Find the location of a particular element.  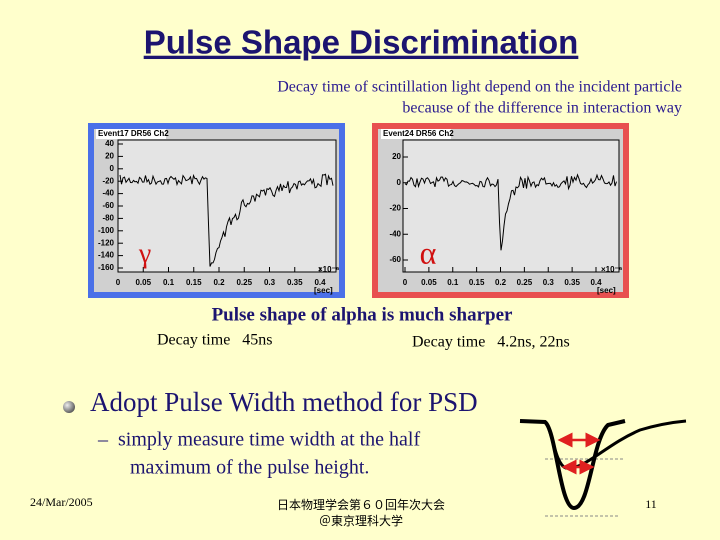

footer-page: 11 is located at coordinates (651, 504).